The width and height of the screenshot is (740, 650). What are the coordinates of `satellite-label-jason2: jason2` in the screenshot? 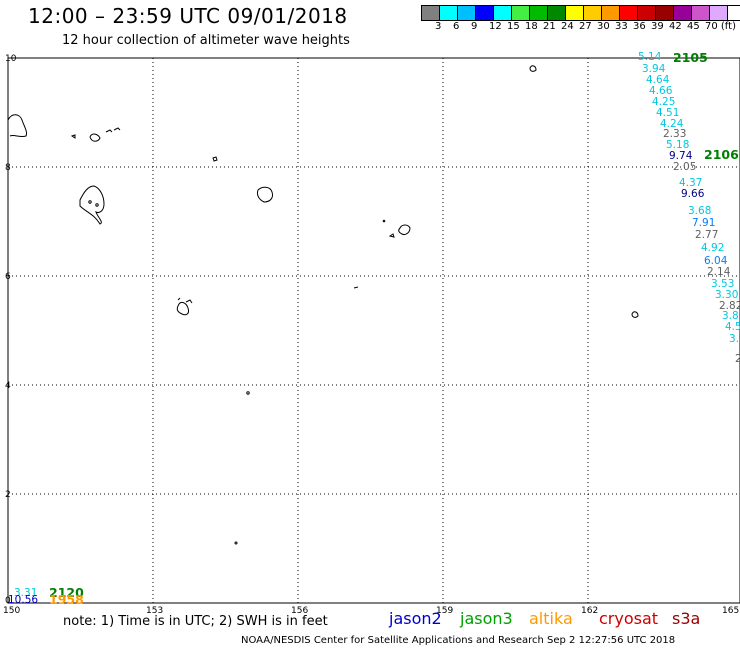 It's located at (415, 618).